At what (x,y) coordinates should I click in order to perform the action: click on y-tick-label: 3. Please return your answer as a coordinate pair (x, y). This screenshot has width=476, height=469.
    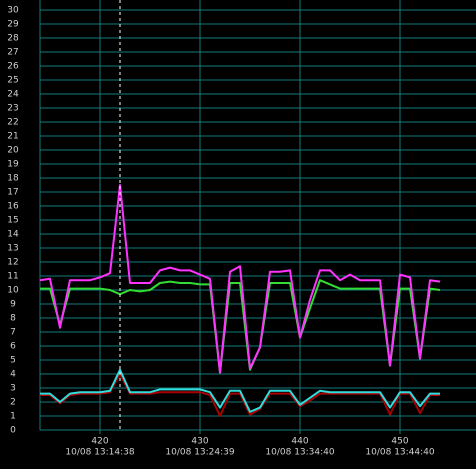
    Looking at the image, I should click on (13, 389).